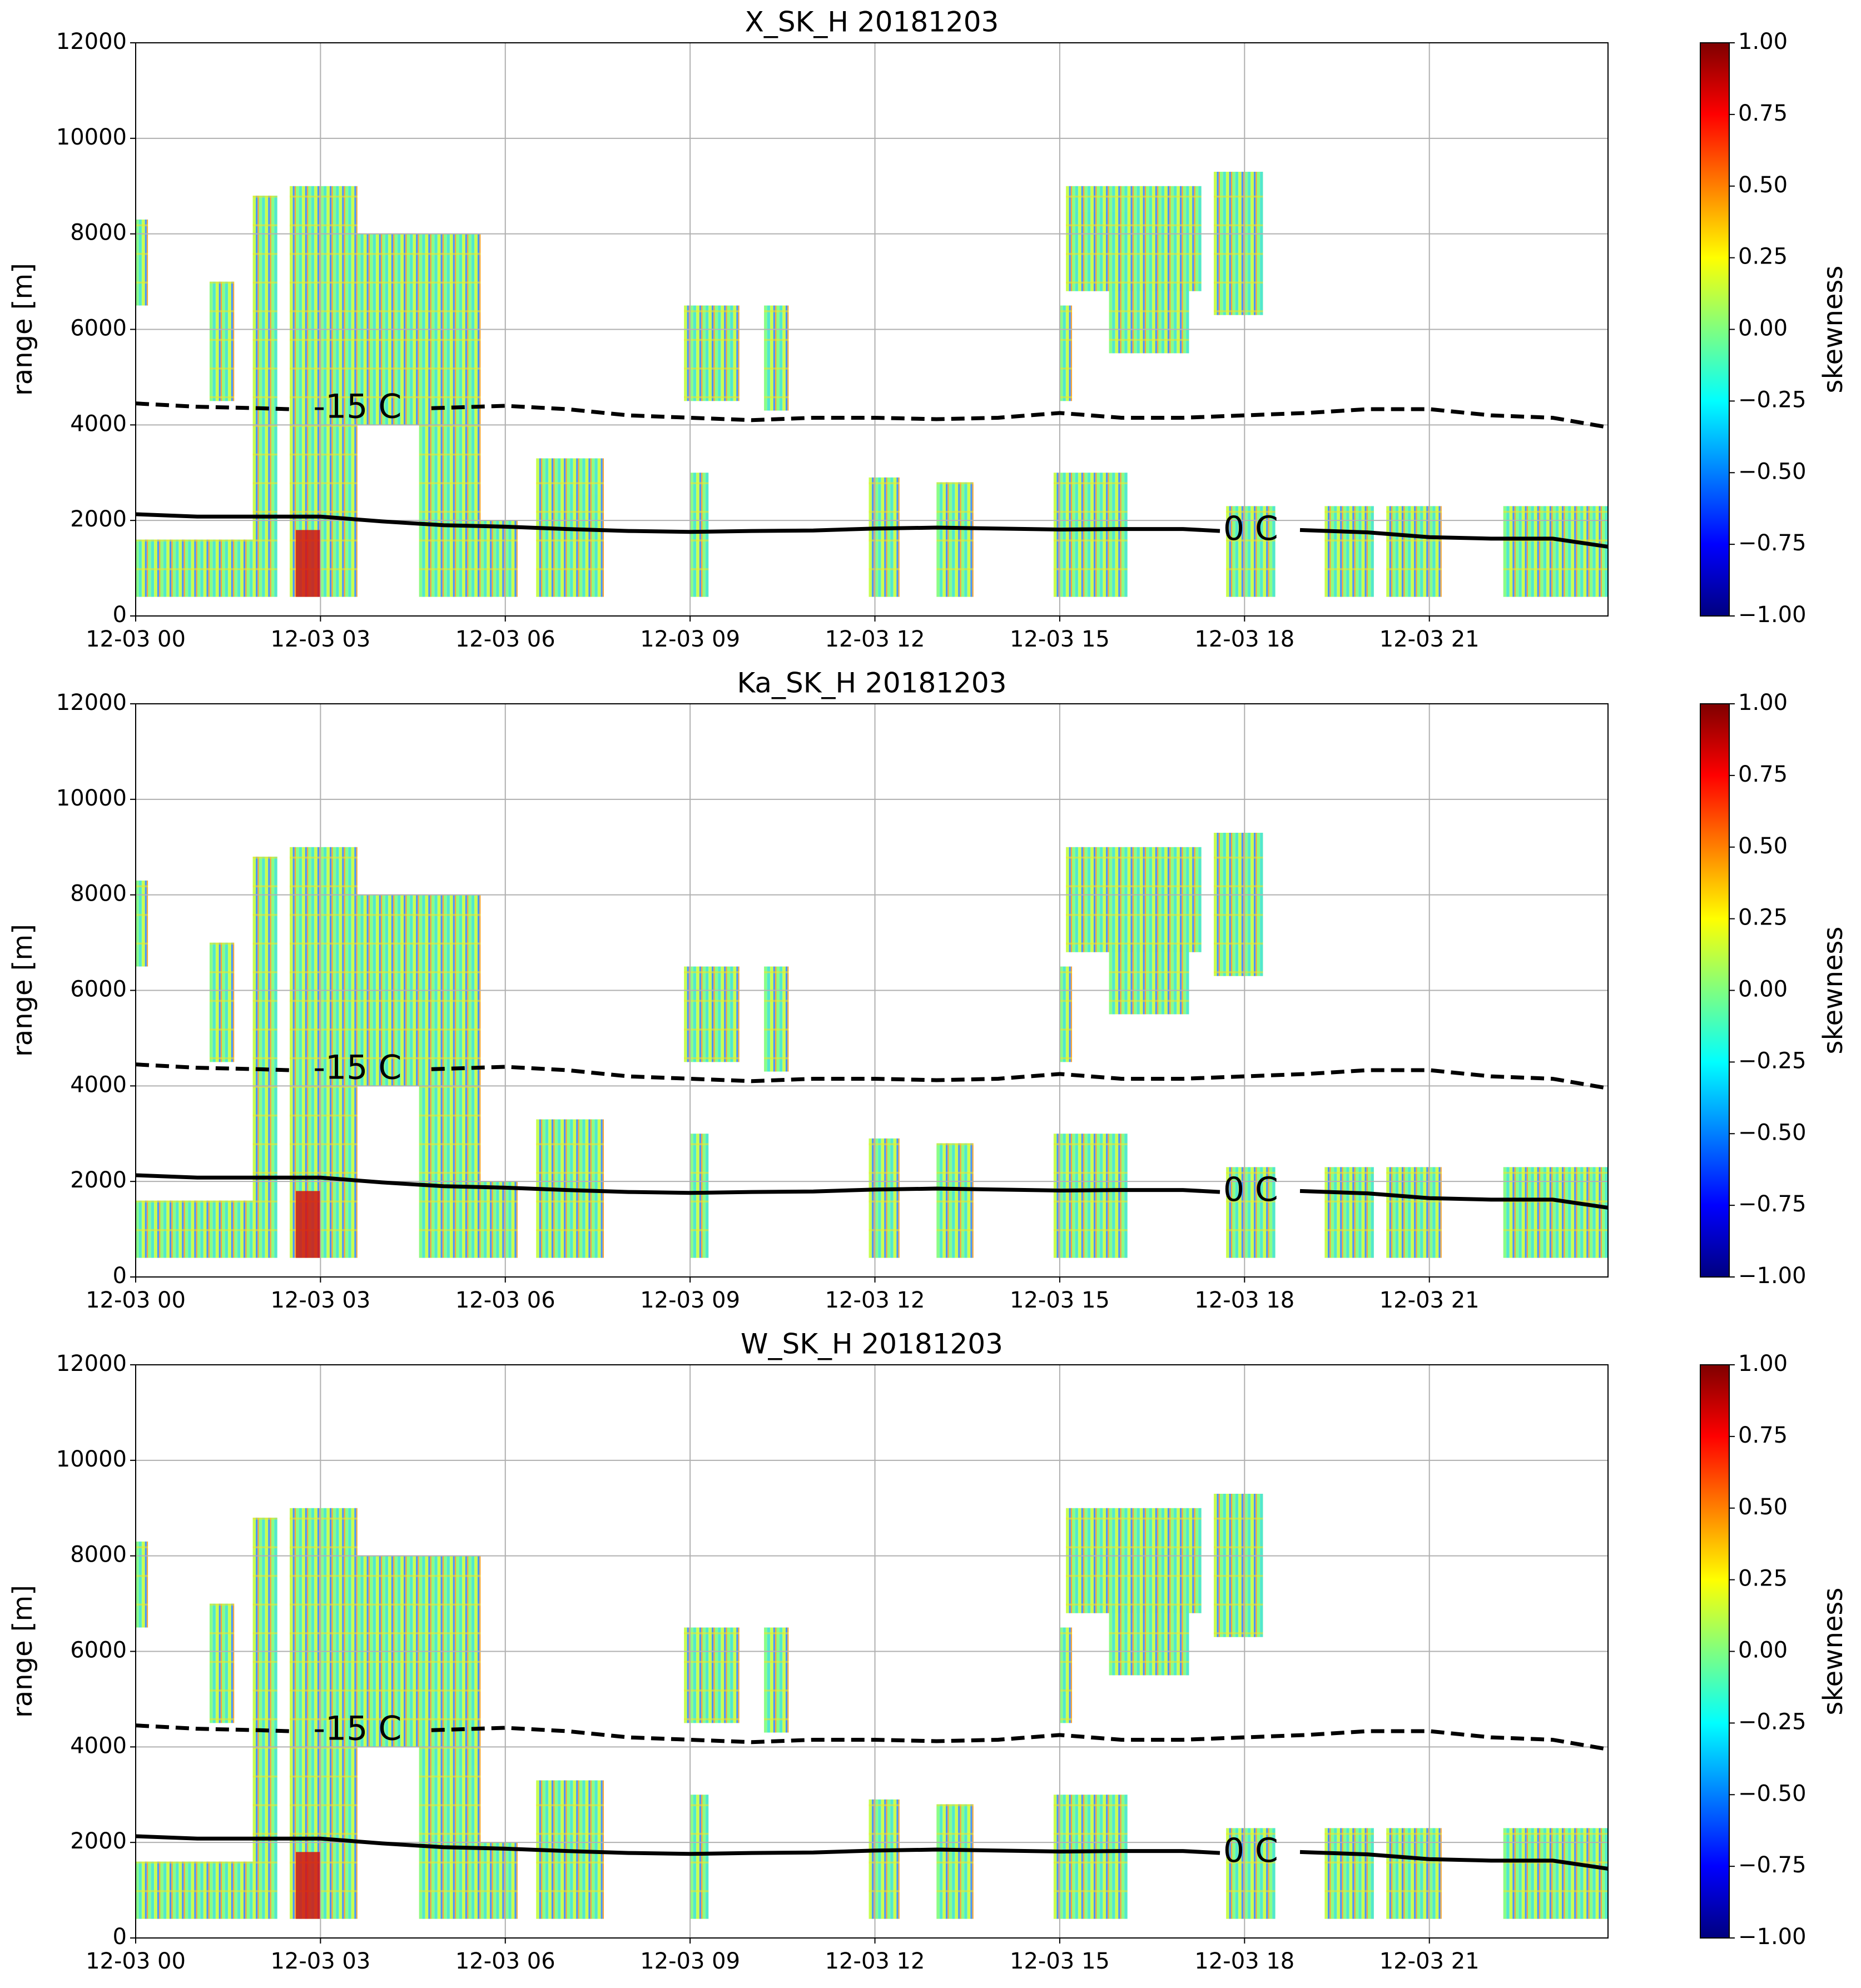 This screenshot has width=1861, height=1988. What do you see at coordinates (871, 683) in the screenshot?
I see `chart-title: Ka_SK_H 20181203` at bounding box center [871, 683].